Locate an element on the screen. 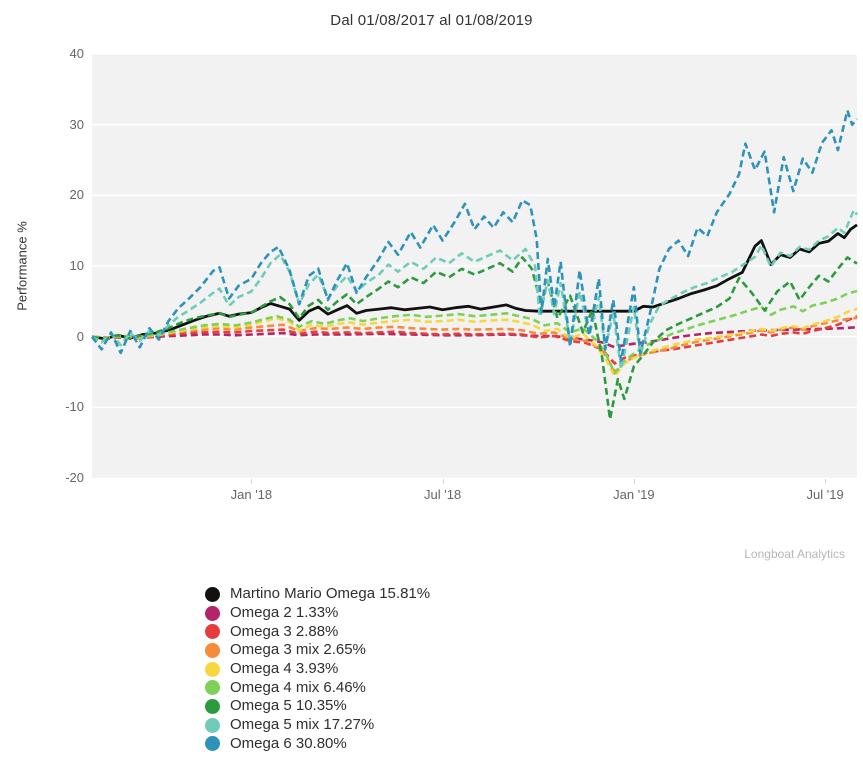 This screenshot has width=863, height=759. x-tick-label: Jan '18 is located at coordinates (251, 494).